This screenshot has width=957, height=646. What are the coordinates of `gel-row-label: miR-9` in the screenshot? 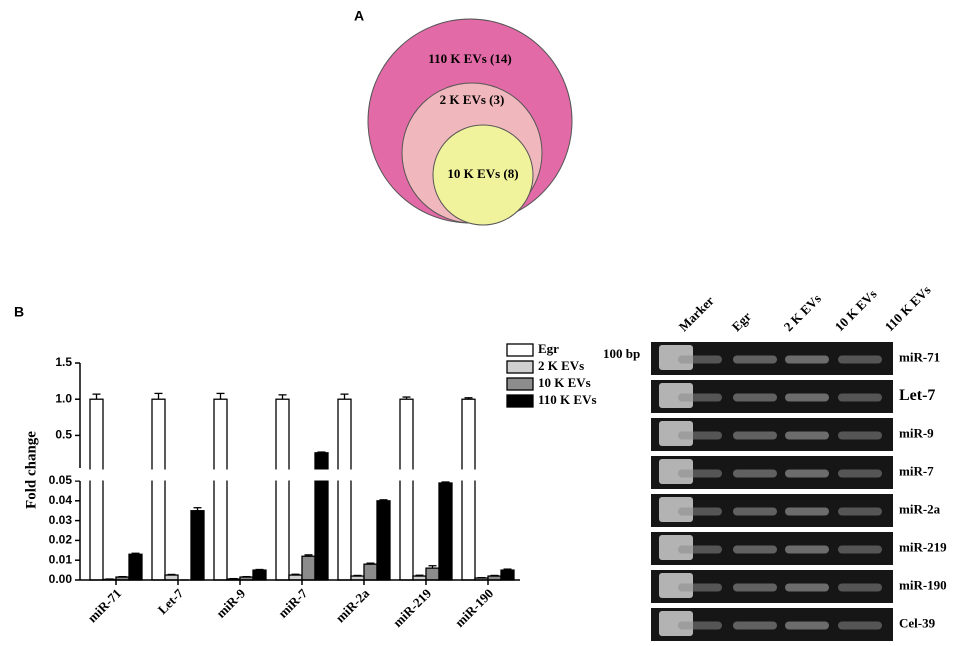 It's located at (916, 432).